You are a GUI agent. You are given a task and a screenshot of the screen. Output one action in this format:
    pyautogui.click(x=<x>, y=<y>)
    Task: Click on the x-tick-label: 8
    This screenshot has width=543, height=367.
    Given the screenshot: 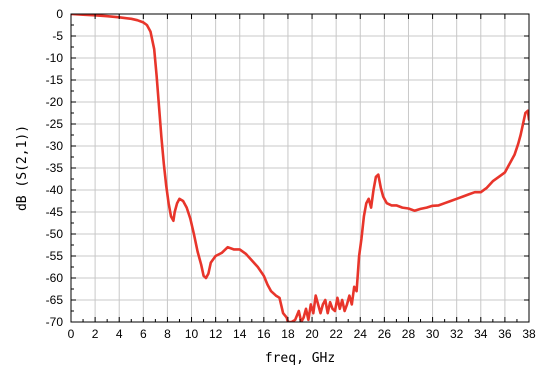 What is the action you would take?
    pyautogui.click(x=167, y=334)
    